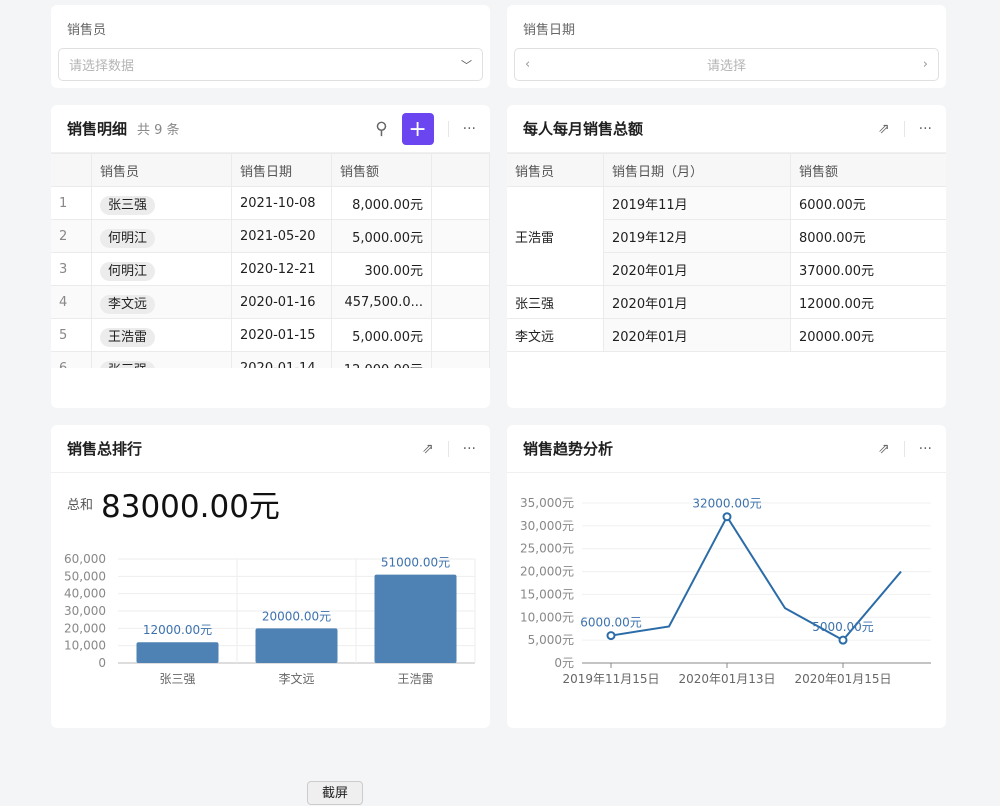 Image resolution: width=1000 pixels, height=806 pixels. What do you see at coordinates (97, 129) in the screenshot?
I see `card-title: 销售明细` at bounding box center [97, 129].